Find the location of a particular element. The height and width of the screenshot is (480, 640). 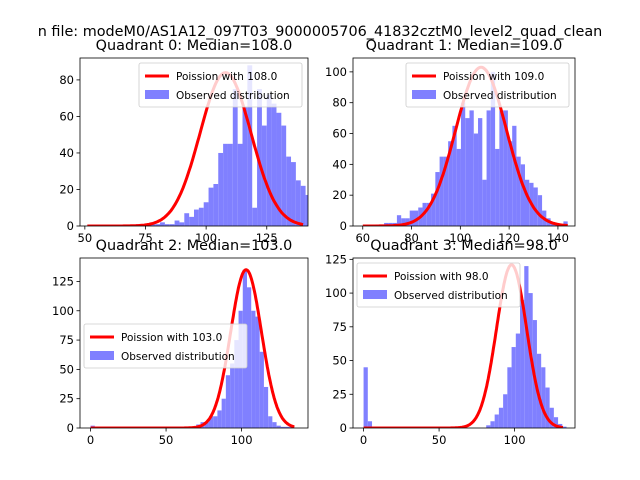

quadrant-title: Quadrant 2: Median=103.0 is located at coordinates (194, 246).